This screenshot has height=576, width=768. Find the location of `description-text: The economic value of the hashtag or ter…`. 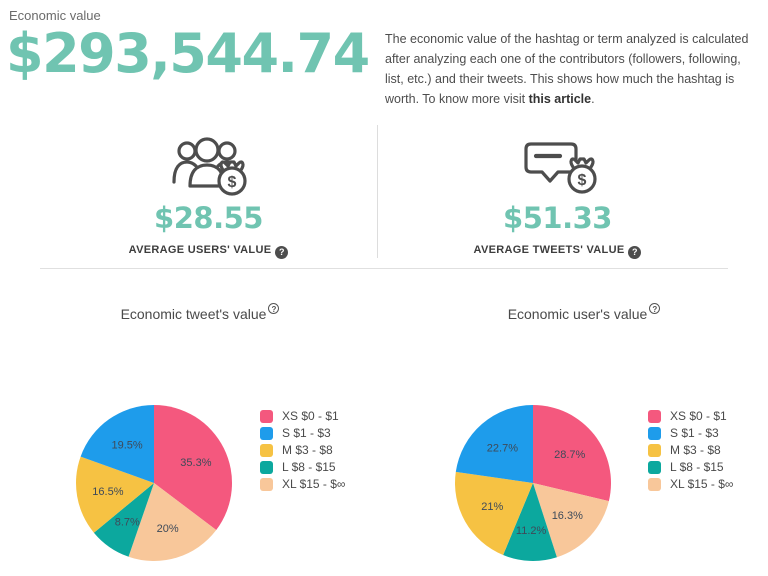

description-text: The economic value of the hashtag or ter… is located at coordinates (569, 69).